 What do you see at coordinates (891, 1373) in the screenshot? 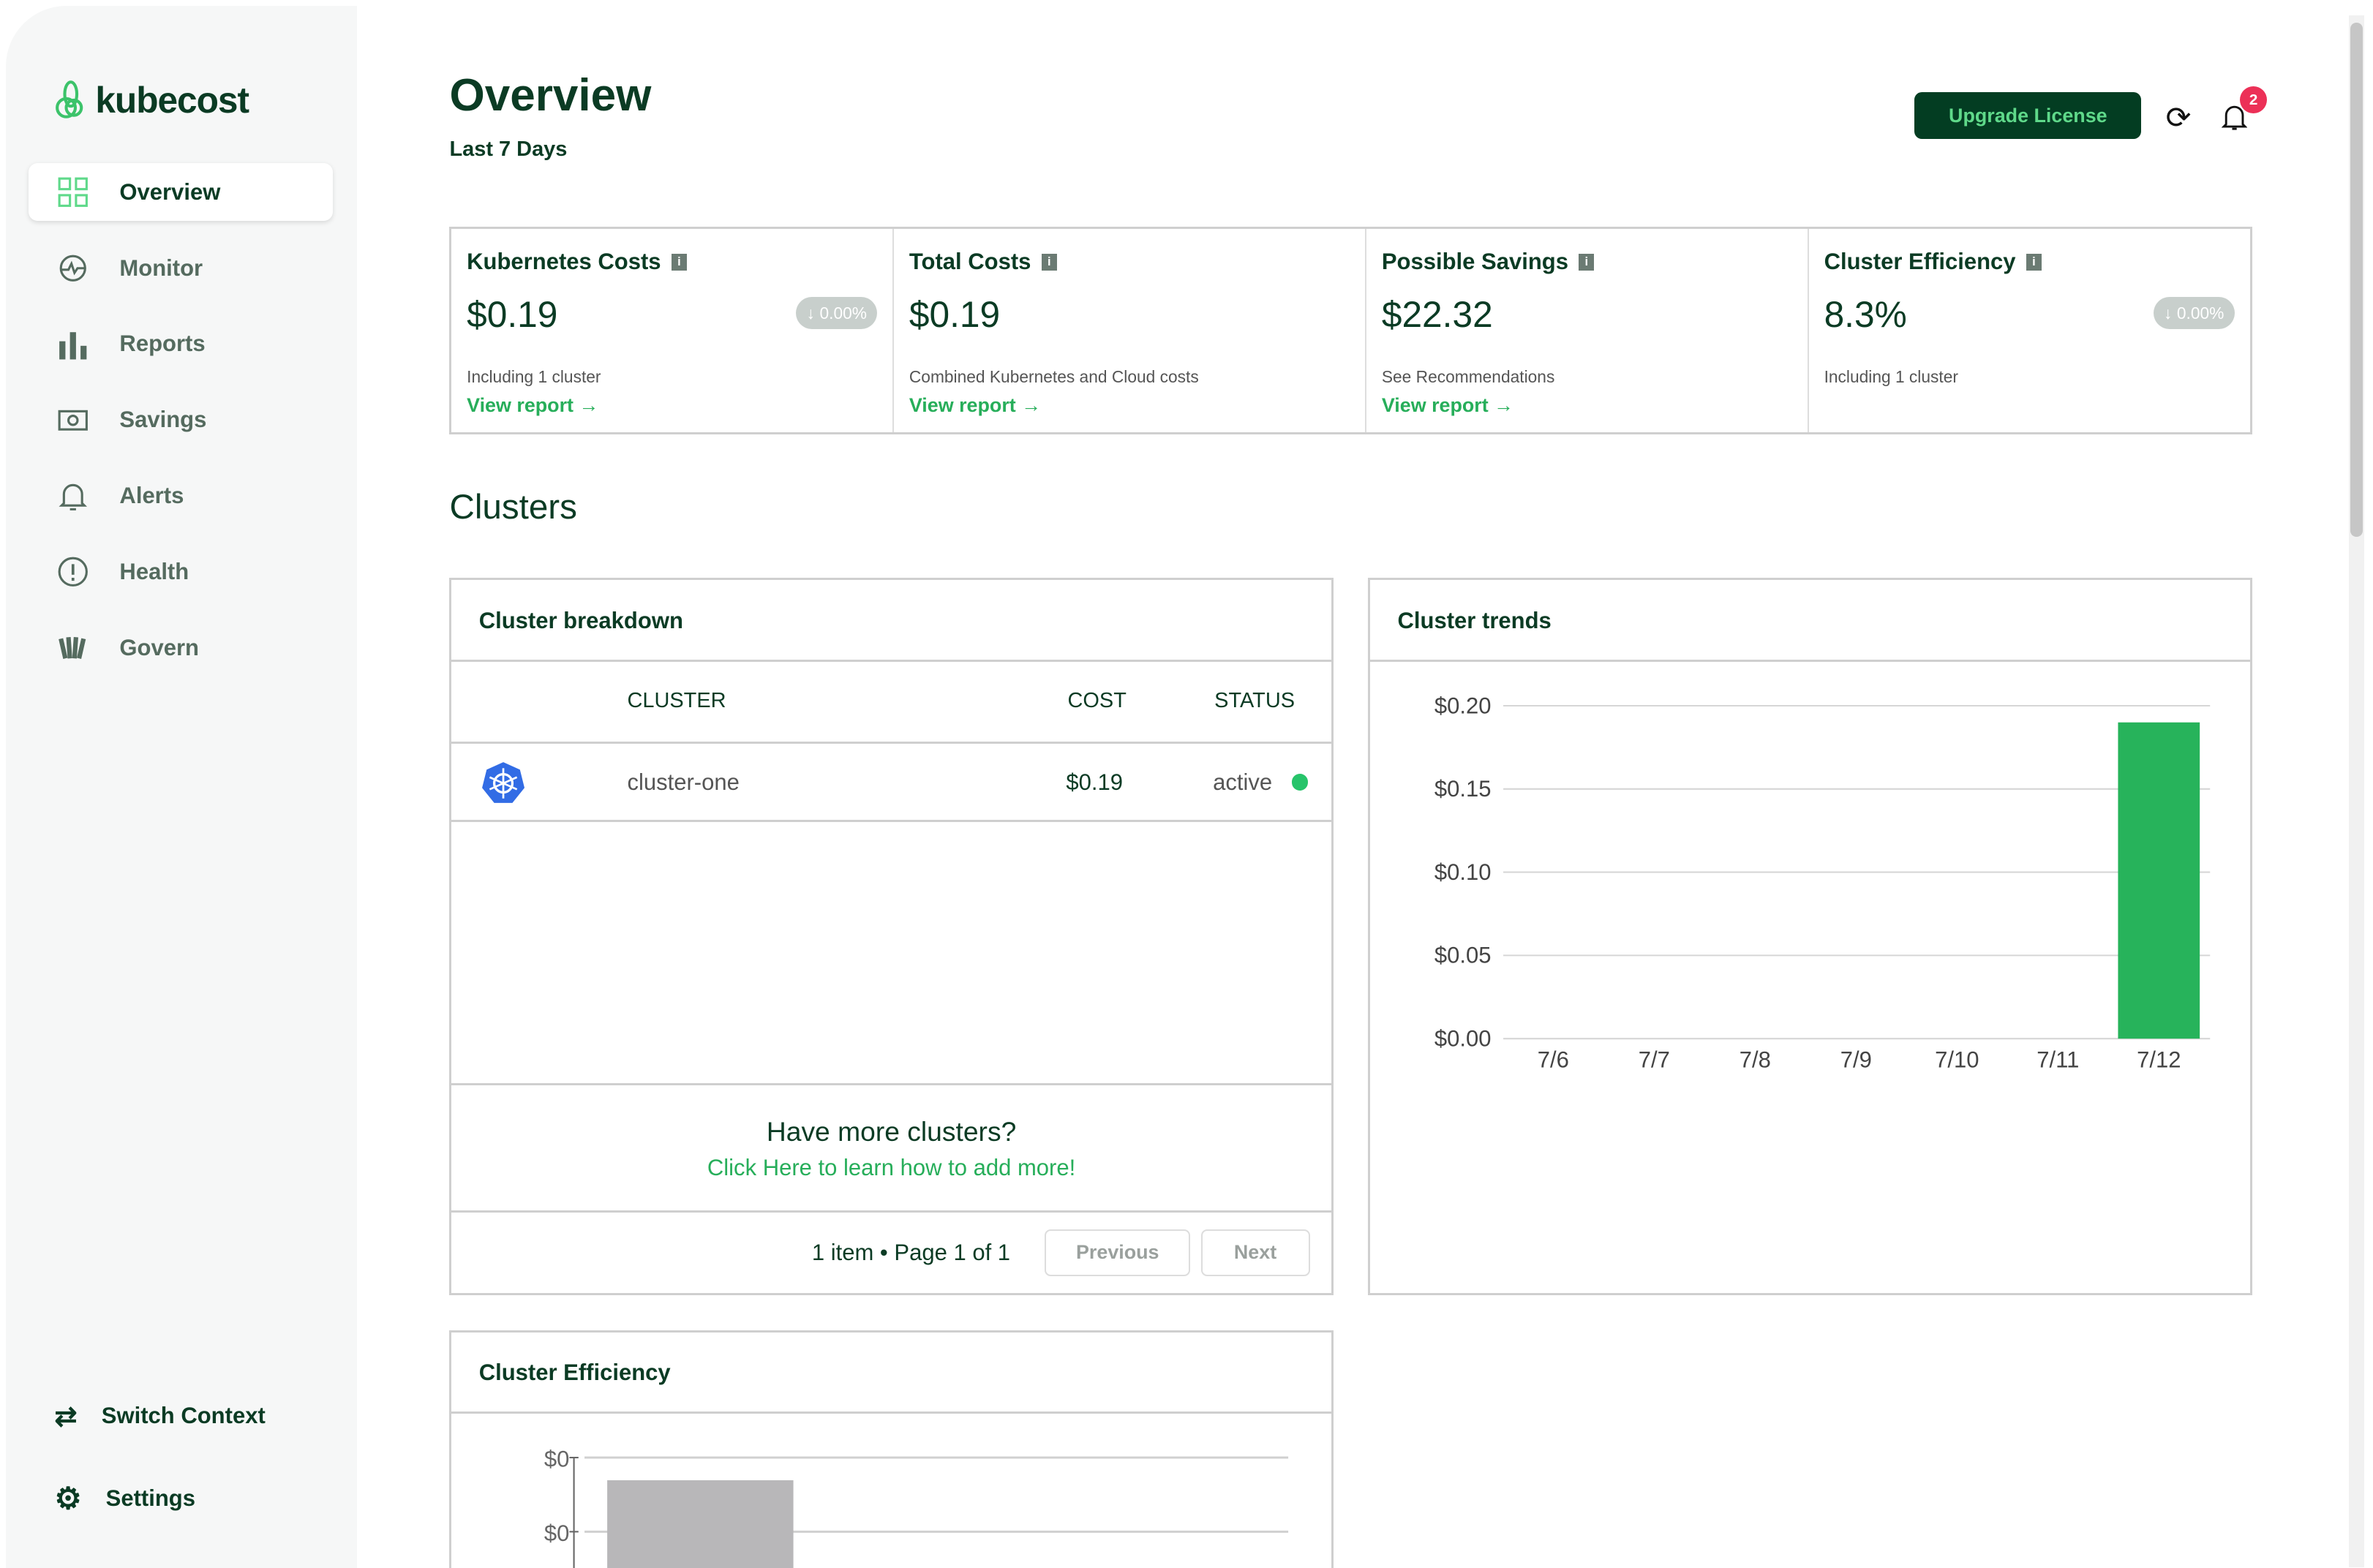
I see `panel-title: Cluster Efficiency` at bounding box center [891, 1373].